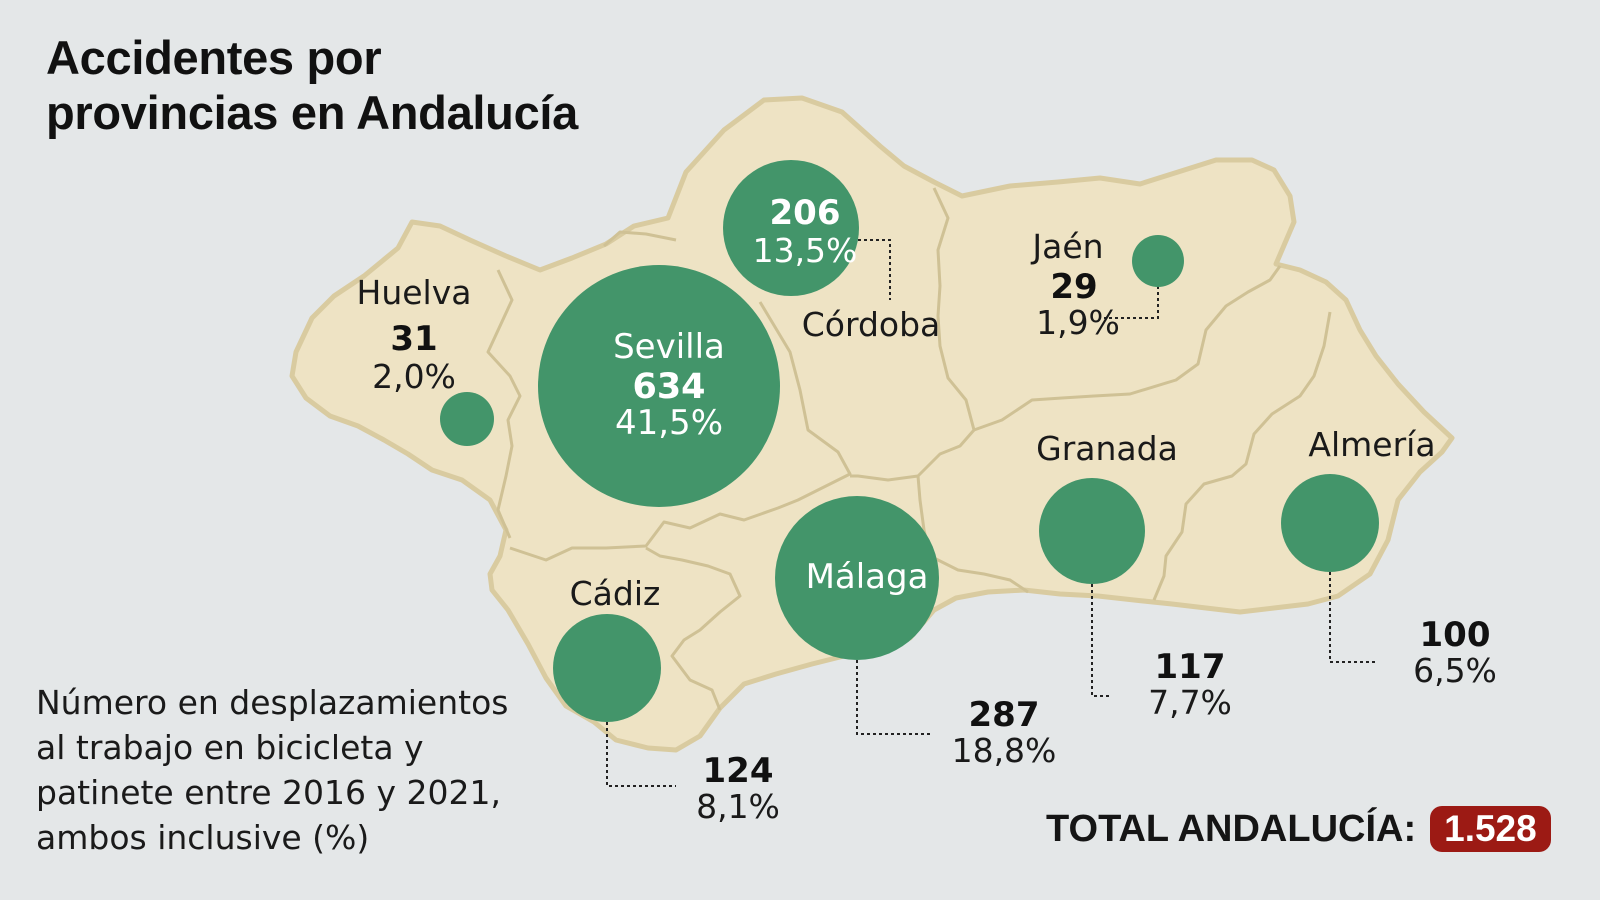  Describe the element at coordinates (214, 57) in the screenshot. I see `title-line-1: Accidentes por` at that location.